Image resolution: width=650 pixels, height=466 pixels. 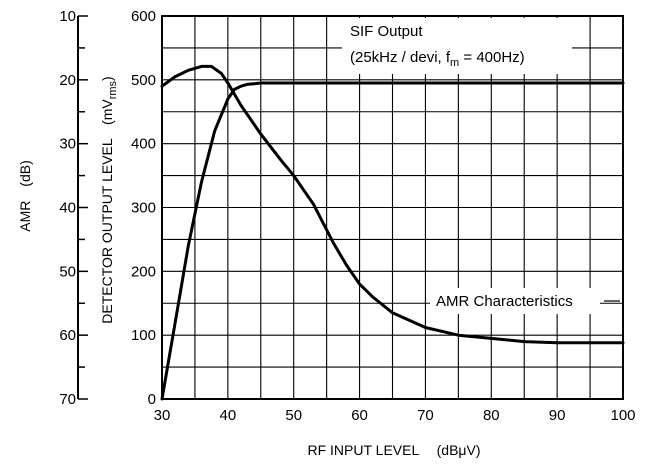 What do you see at coordinates (67, 271) in the screenshot?
I see `amr-tick-label: 50` at bounding box center [67, 271].